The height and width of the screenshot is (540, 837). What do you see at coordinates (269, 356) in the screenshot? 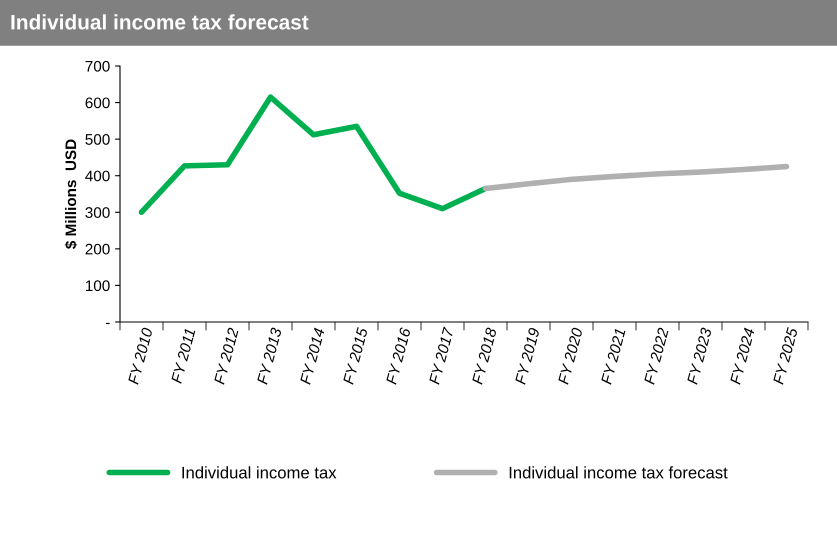
I see `x-tick-label: FY 2013` at bounding box center [269, 356].